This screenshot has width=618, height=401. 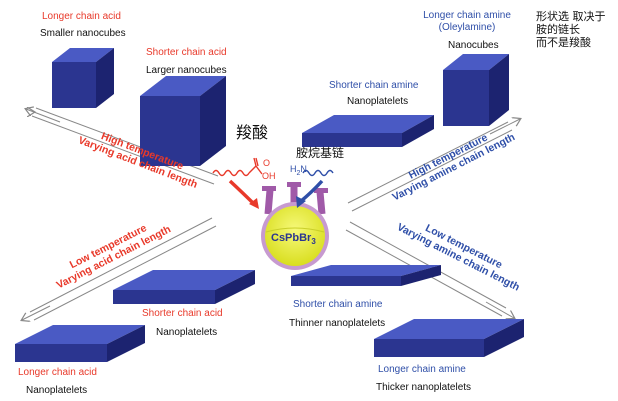 What do you see at coordinates (433, 165) in the screenshot?
I see `arrow-top-right` at bounding box center [433, 165].